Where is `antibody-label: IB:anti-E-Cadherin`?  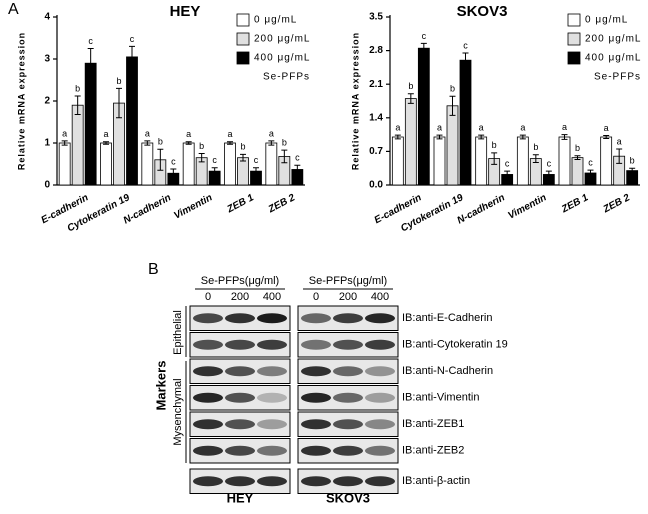 antibody-label: IB:anti-E-Cadherin is located at coordinates (447, 318).